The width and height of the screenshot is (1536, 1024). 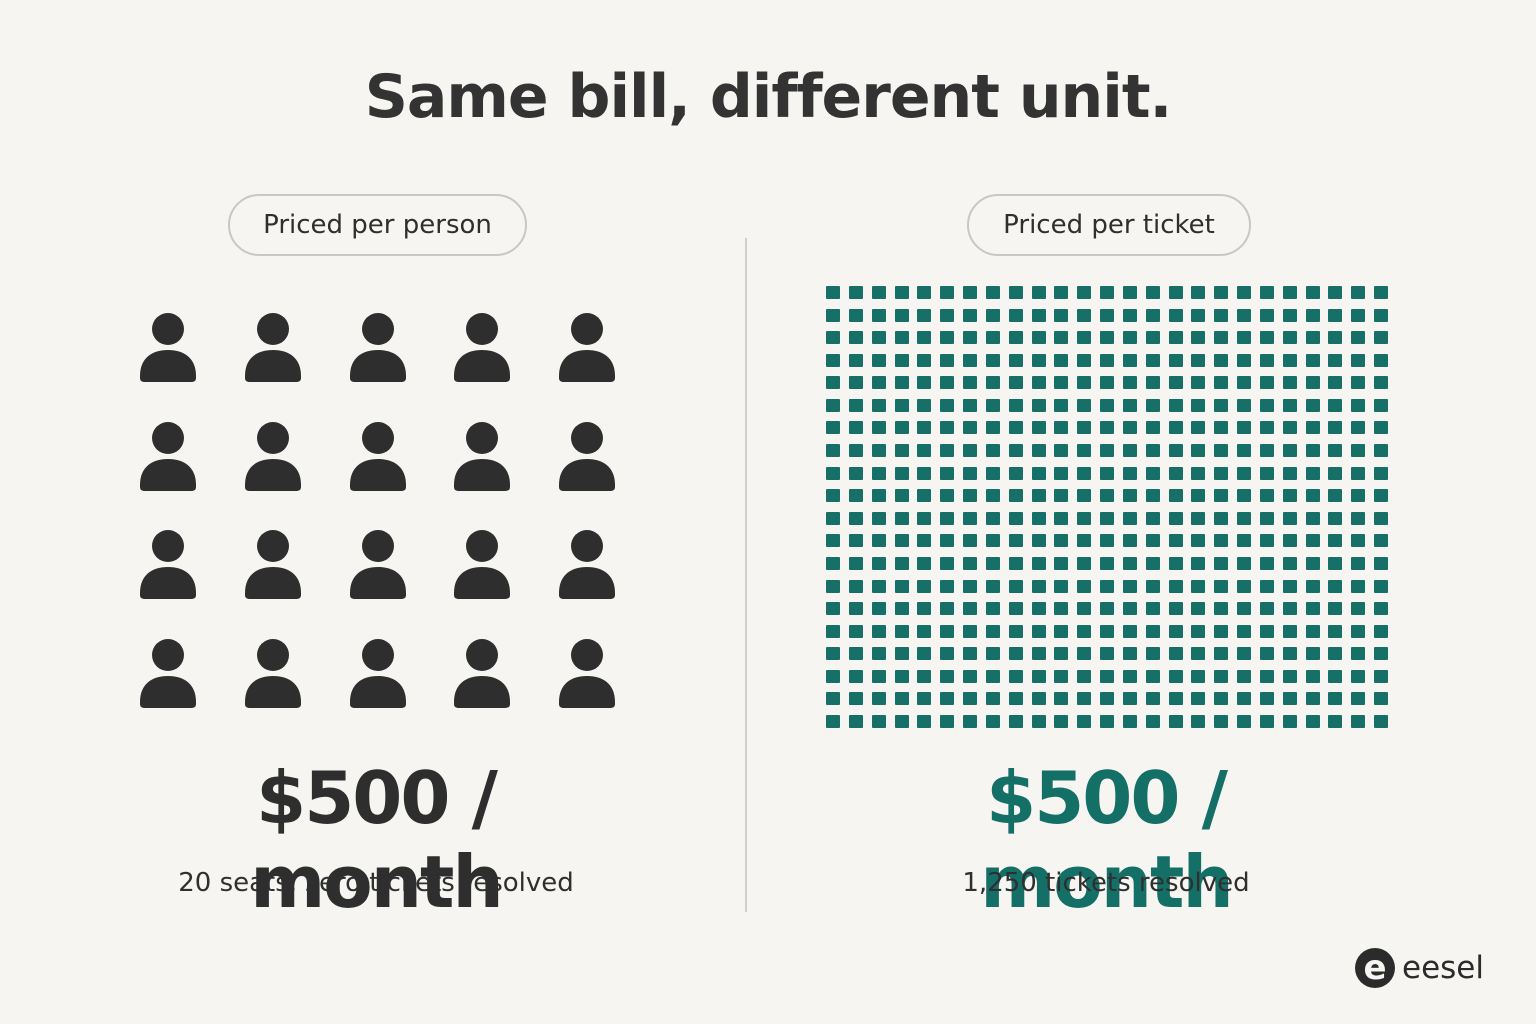 I want to click on per-person-price: $500 / month, so click(x=376, y=840).